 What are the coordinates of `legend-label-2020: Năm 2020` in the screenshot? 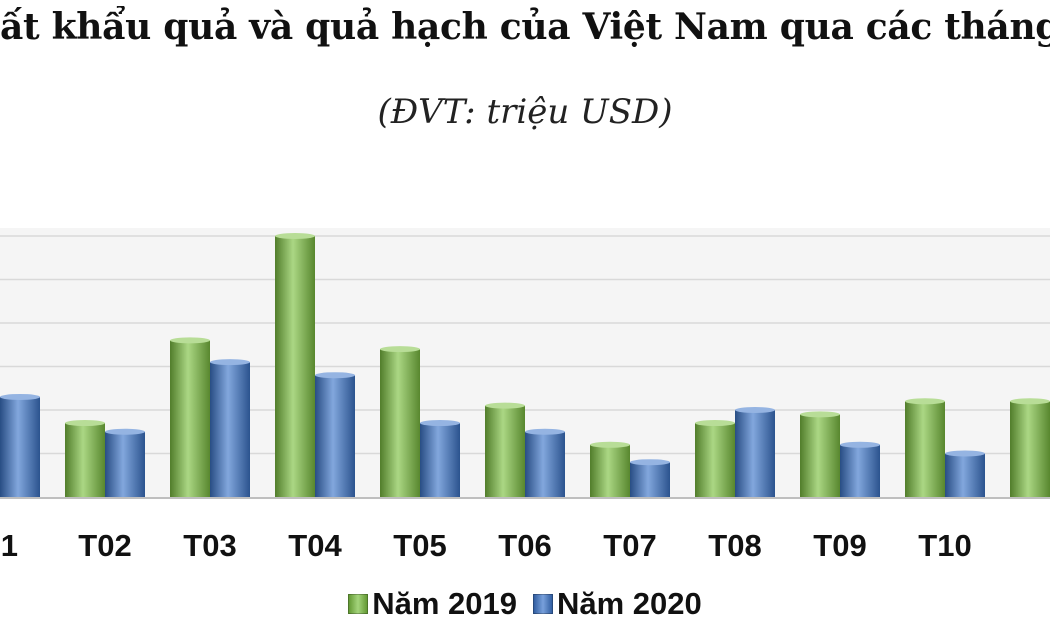 It's located at (629, 603).